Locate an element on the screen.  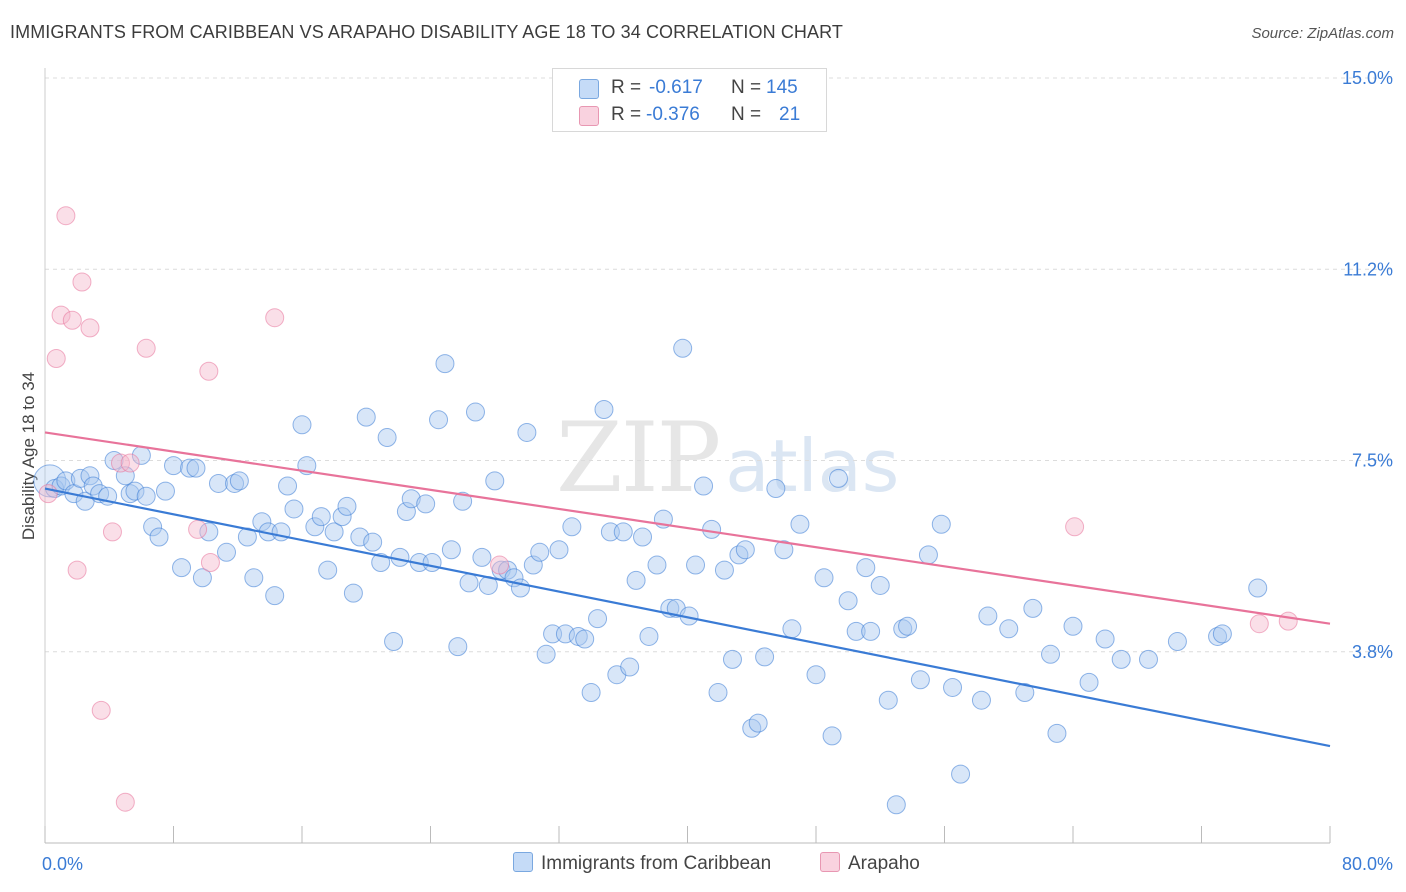
x-tick-label: 0.0% is located at coordinates (62, 864).